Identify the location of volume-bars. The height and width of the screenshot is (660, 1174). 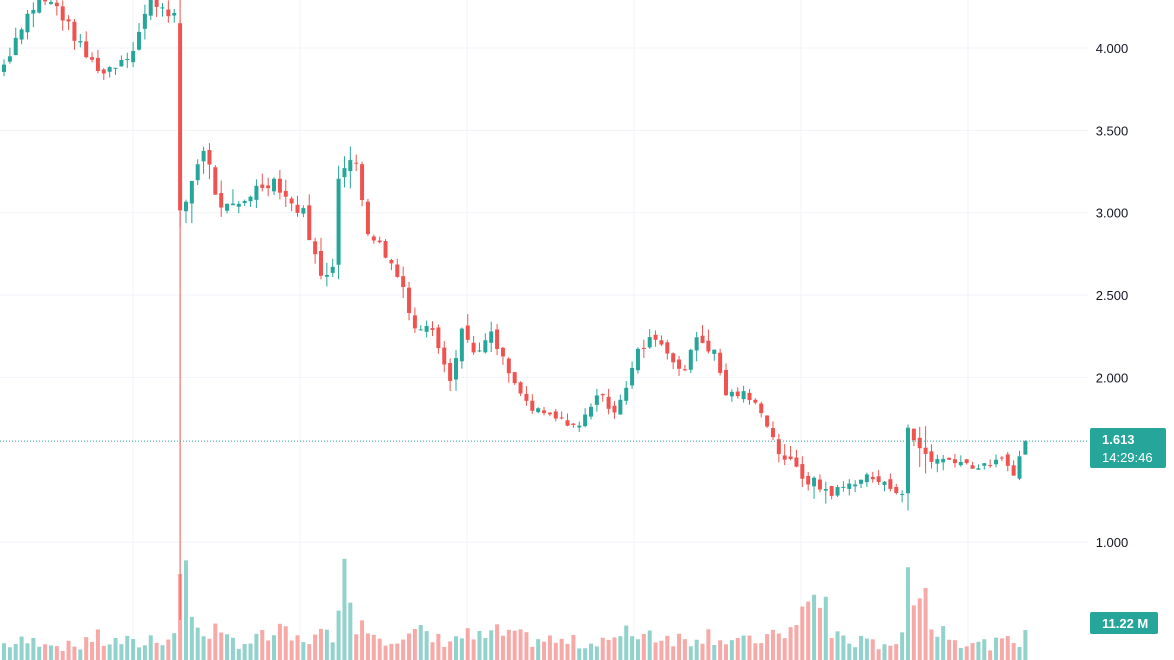
(515, 609).